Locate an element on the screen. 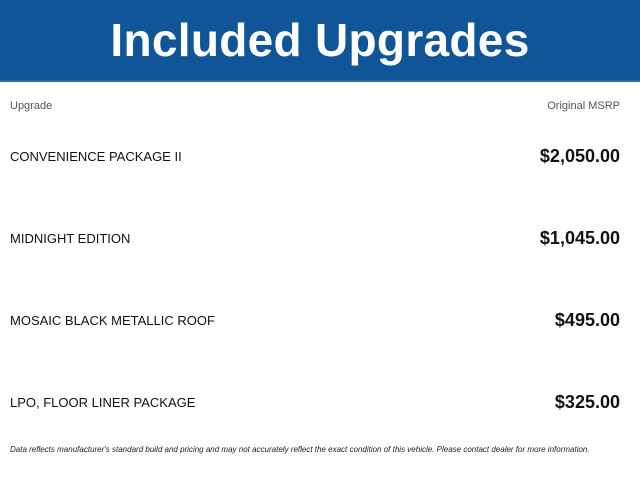  upgrade-row: CONVENIENCE PACKAGE II $2,050.00 is located at coordinates (315, 156).